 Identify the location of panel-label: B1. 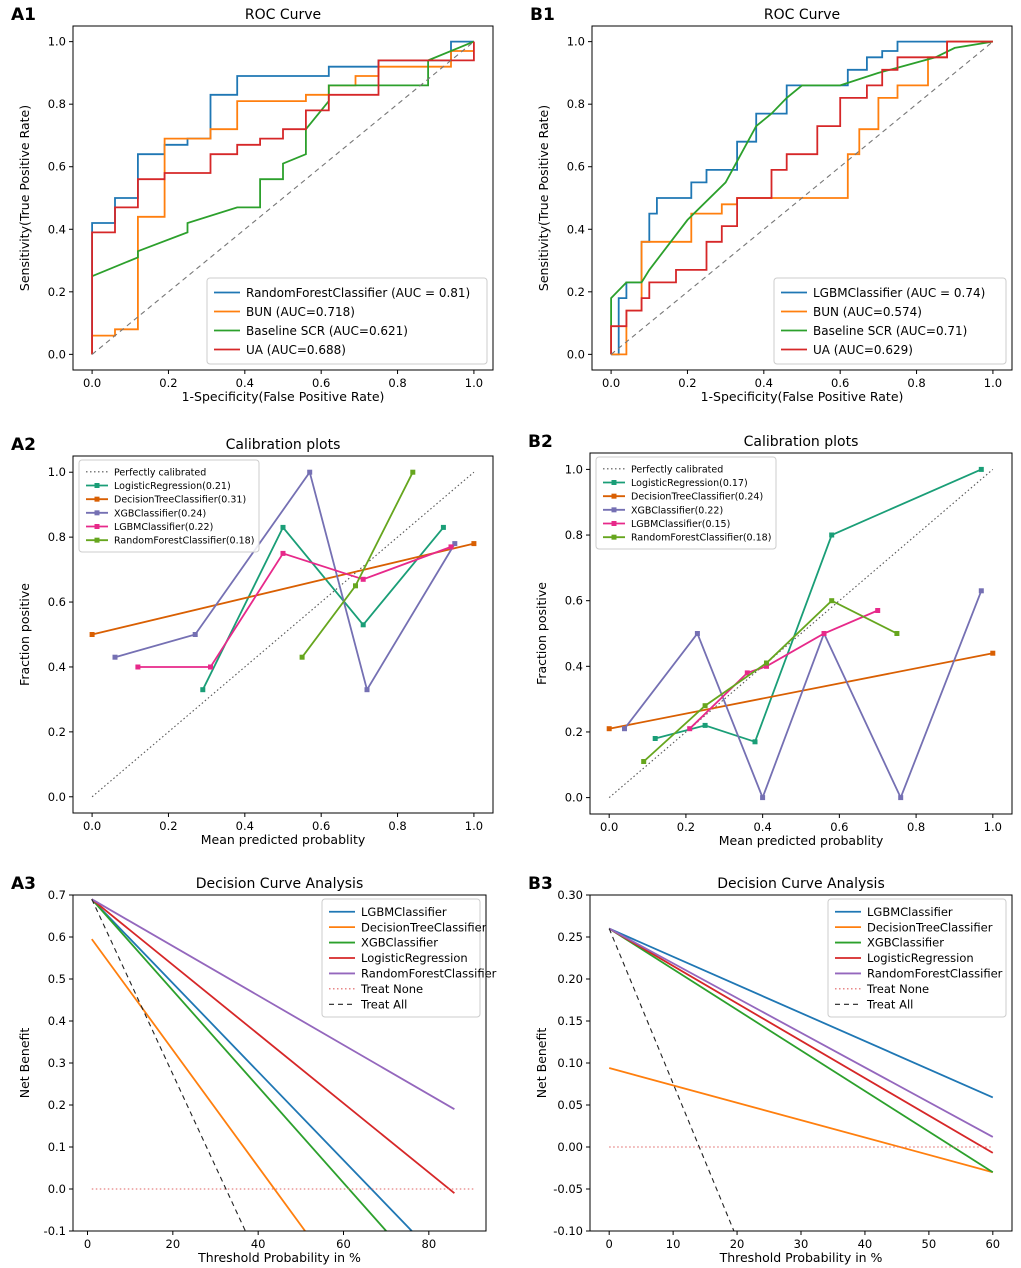
(542, 15).